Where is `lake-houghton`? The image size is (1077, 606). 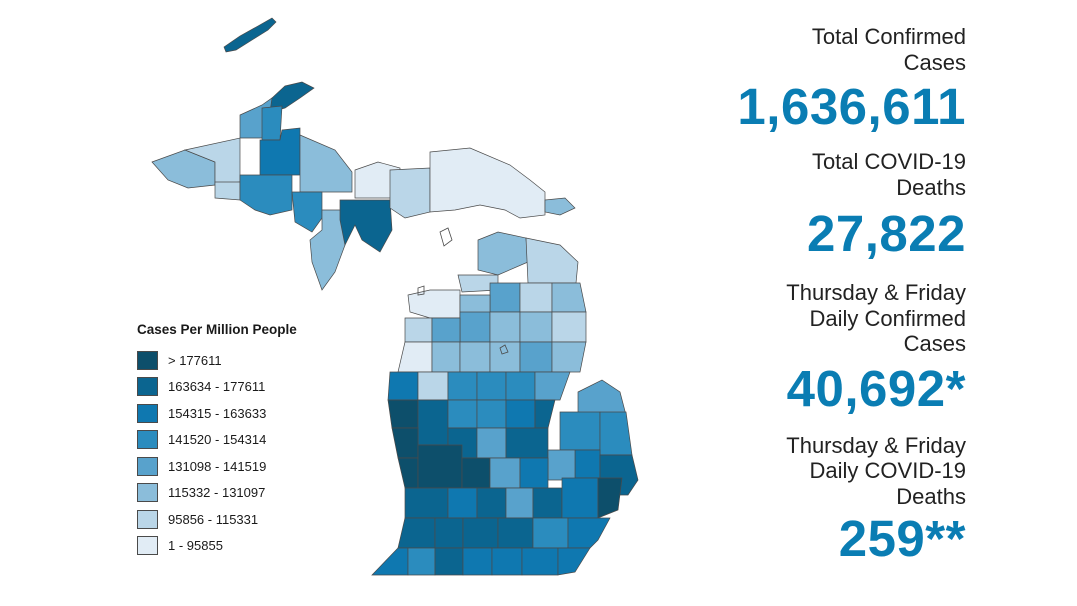 lake-houghton is located at coordinates (504, 349).